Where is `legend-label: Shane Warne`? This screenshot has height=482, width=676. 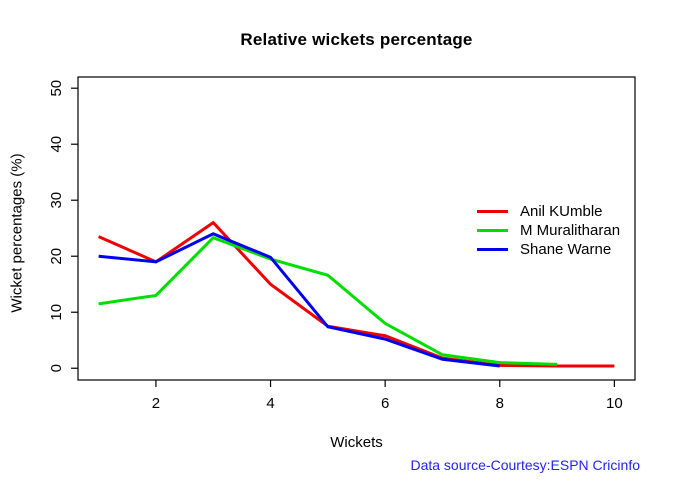 legend-label: Shane Warne is located at coordinates (566, 249).